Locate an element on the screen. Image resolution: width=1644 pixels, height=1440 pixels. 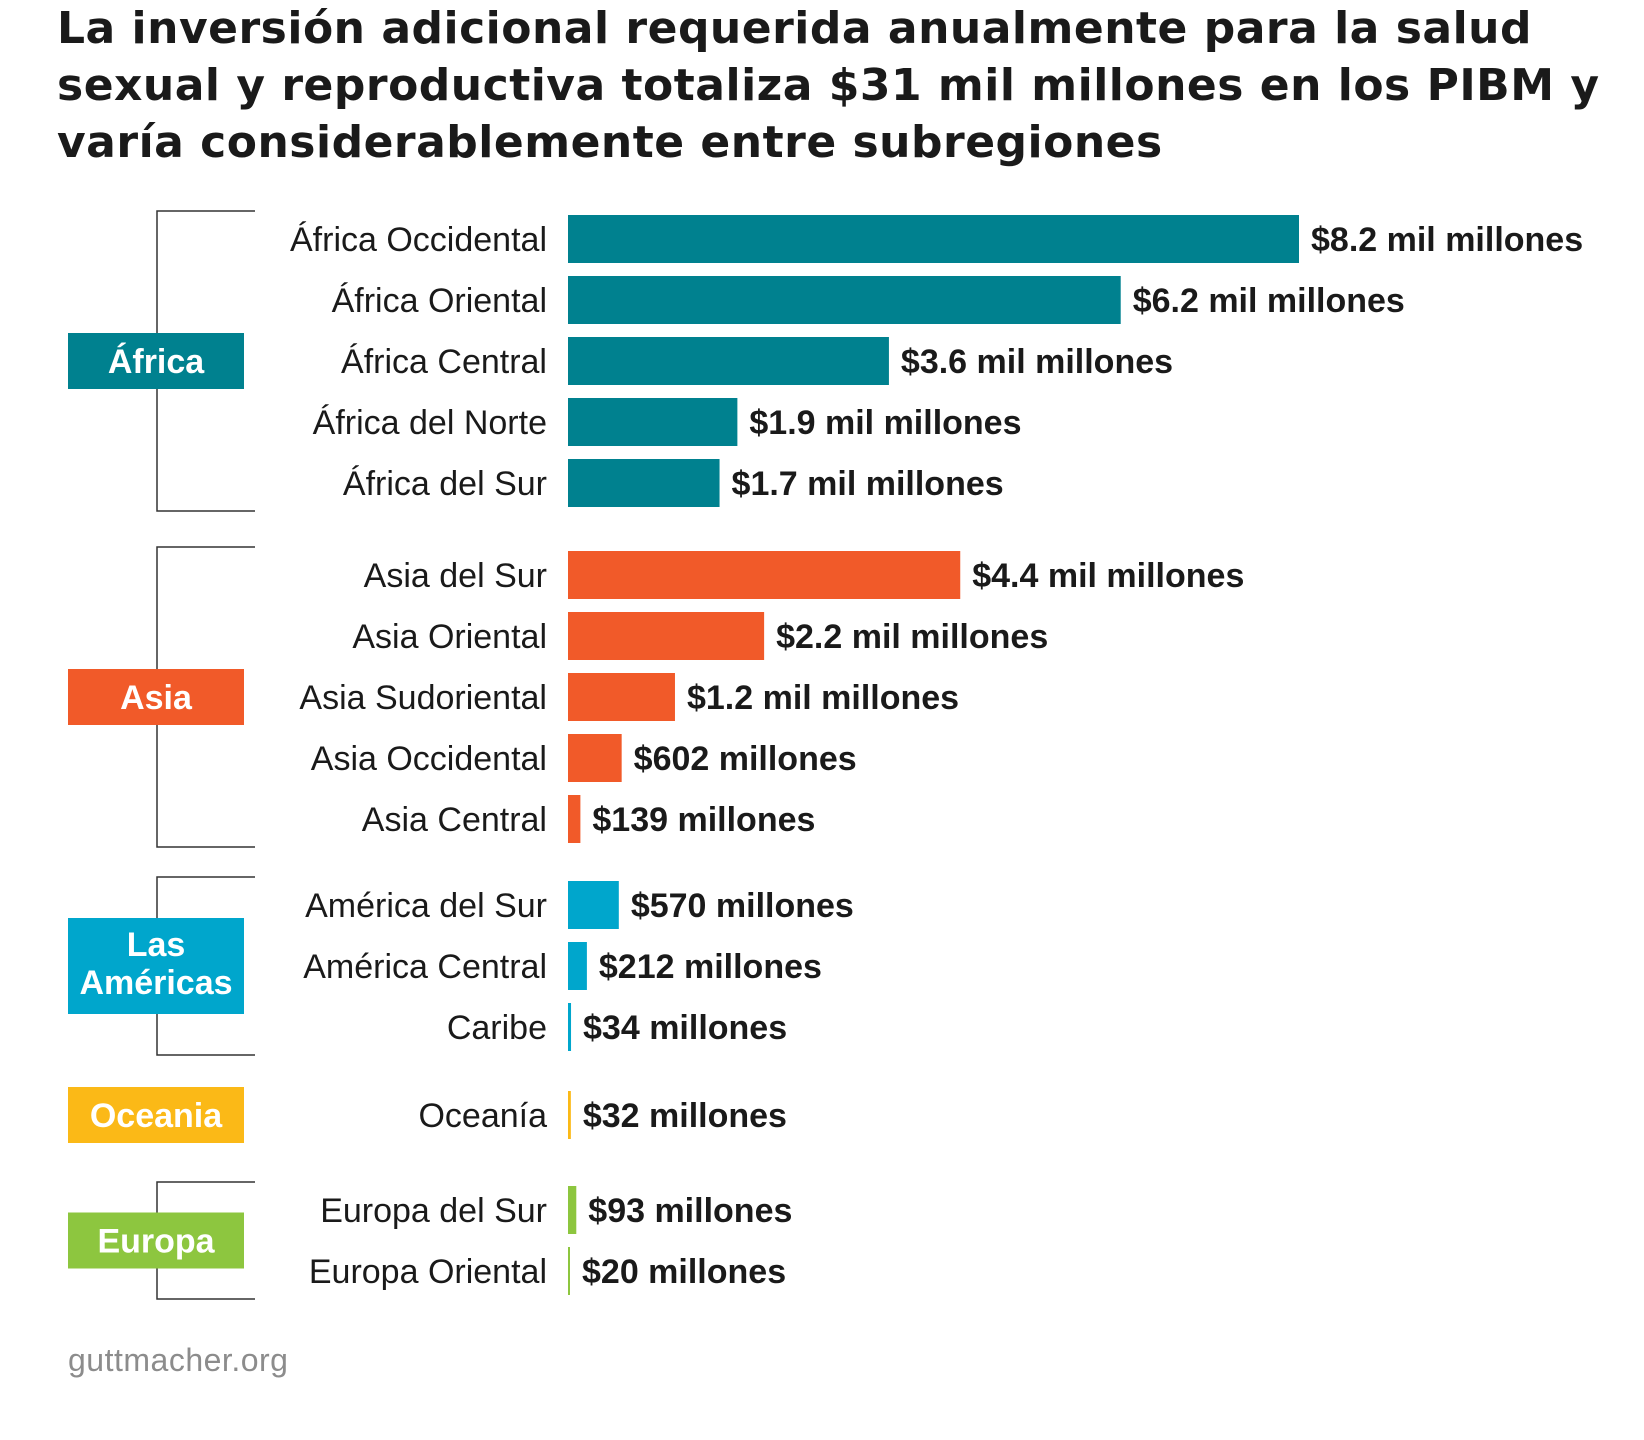
category-label-europa-oriental: Europa Oriental is located at coordinates (428, 1272).